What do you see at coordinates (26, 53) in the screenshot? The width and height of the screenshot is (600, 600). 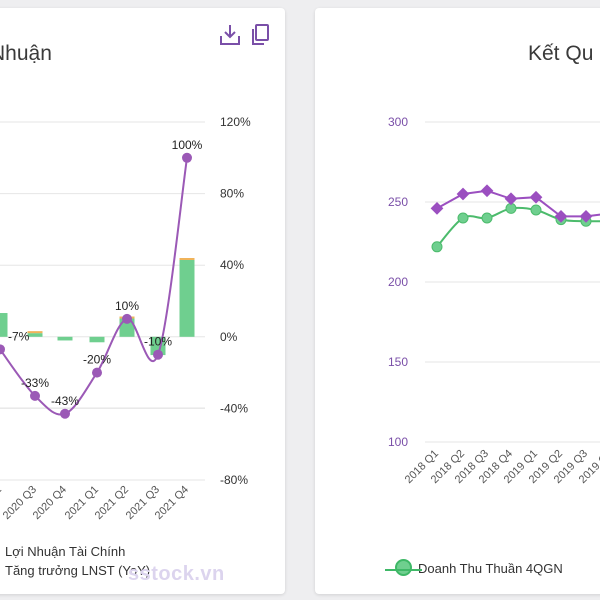 I see `left-chart-title: Nhuận` at bounding box center [26, 53].